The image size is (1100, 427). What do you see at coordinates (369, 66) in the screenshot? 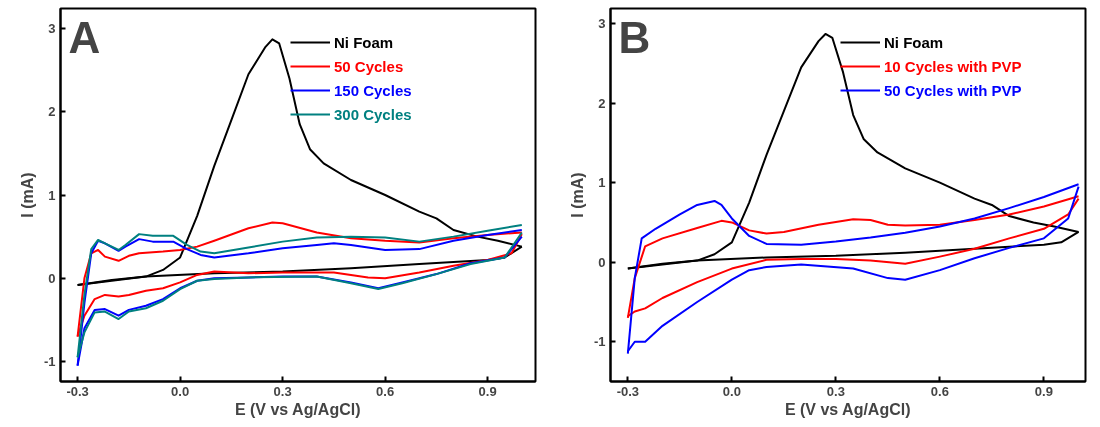
I see `legend-label: 50 Cycles` at bounding box center [369, 66].